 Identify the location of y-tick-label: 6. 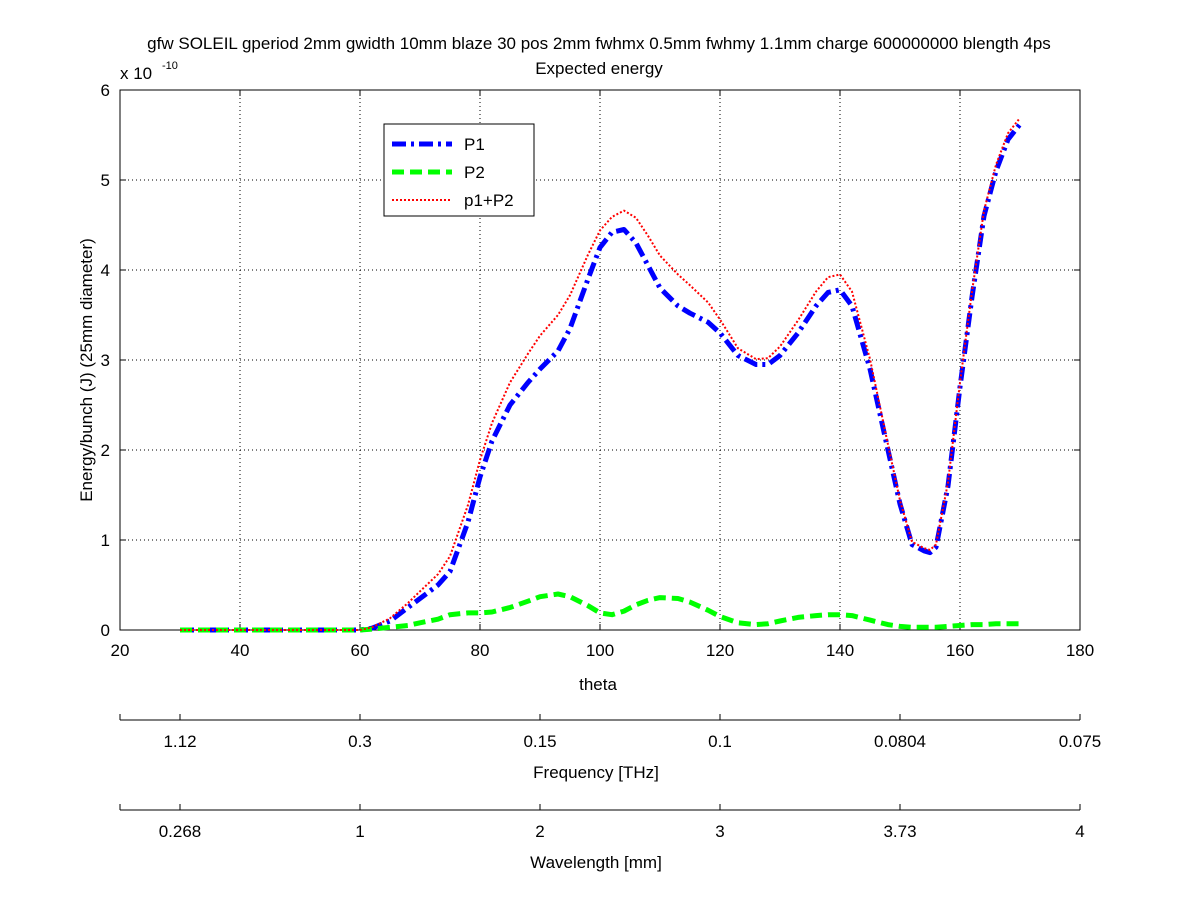
(105, 90).